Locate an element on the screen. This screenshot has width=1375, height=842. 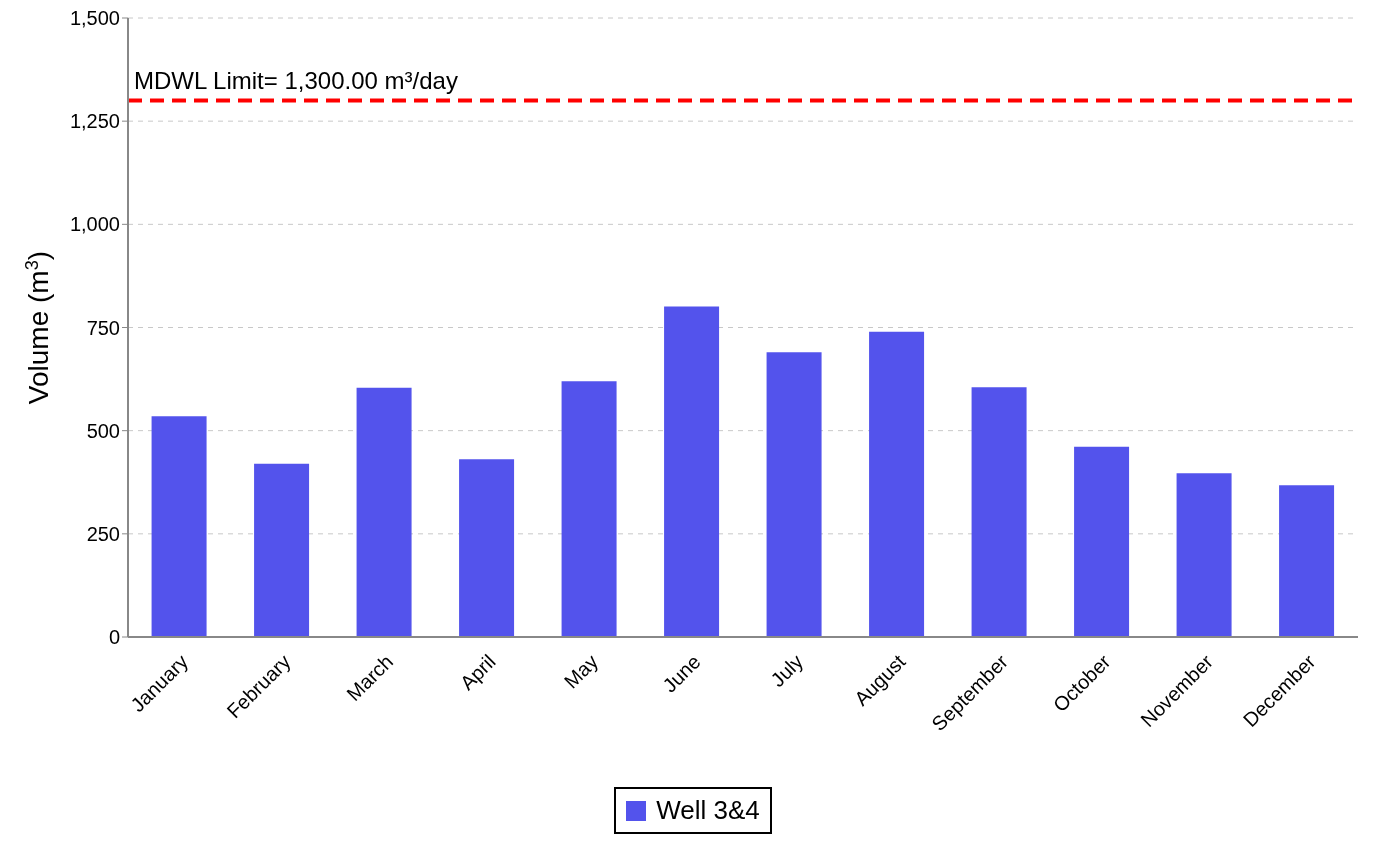
x-tick-label: June is located at coordinates (681, 673).